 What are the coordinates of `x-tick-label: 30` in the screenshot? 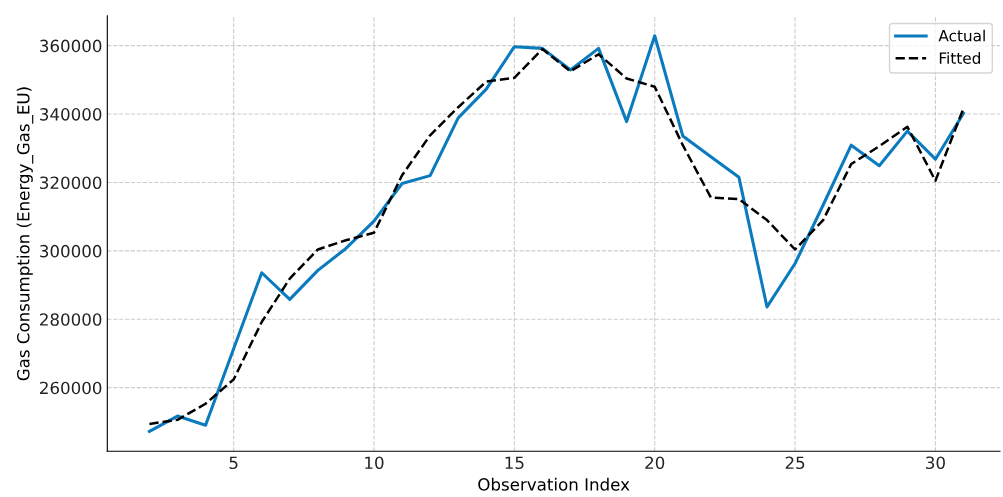 It's located at (935, 463).